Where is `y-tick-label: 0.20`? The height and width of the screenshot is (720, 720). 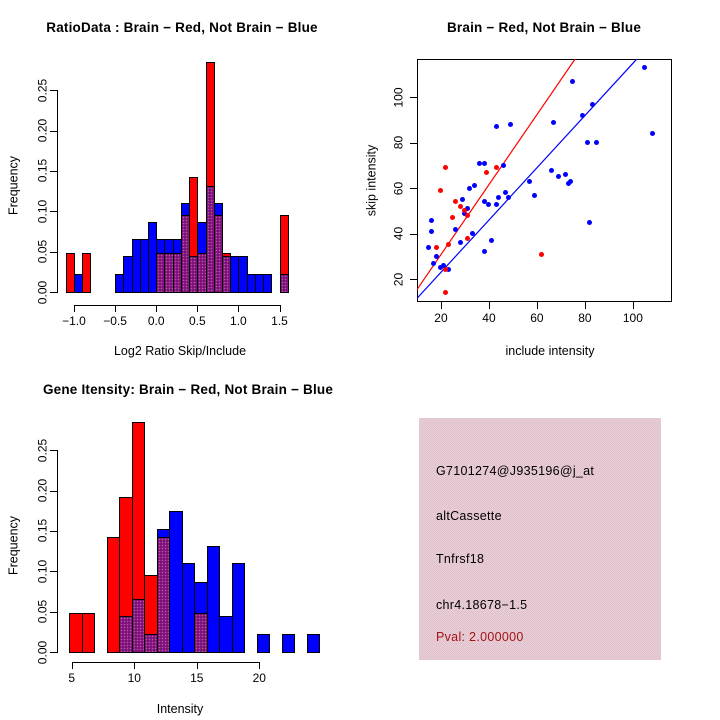 y-tick-label: 0.20 is located at coordinates (42, 490).